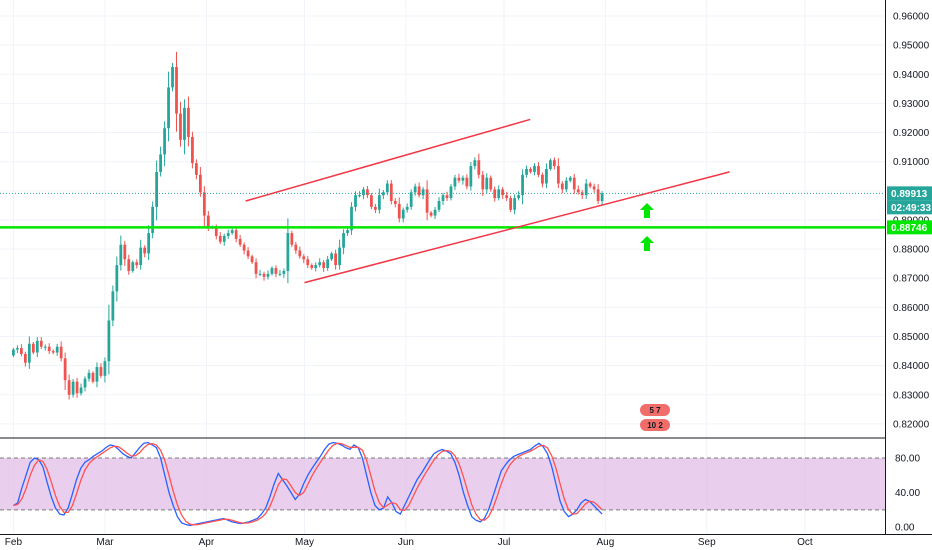 The height and width of the screenshot is (550, 932). I want to click on y-tick-label: 0.84000, so click(911, 366).